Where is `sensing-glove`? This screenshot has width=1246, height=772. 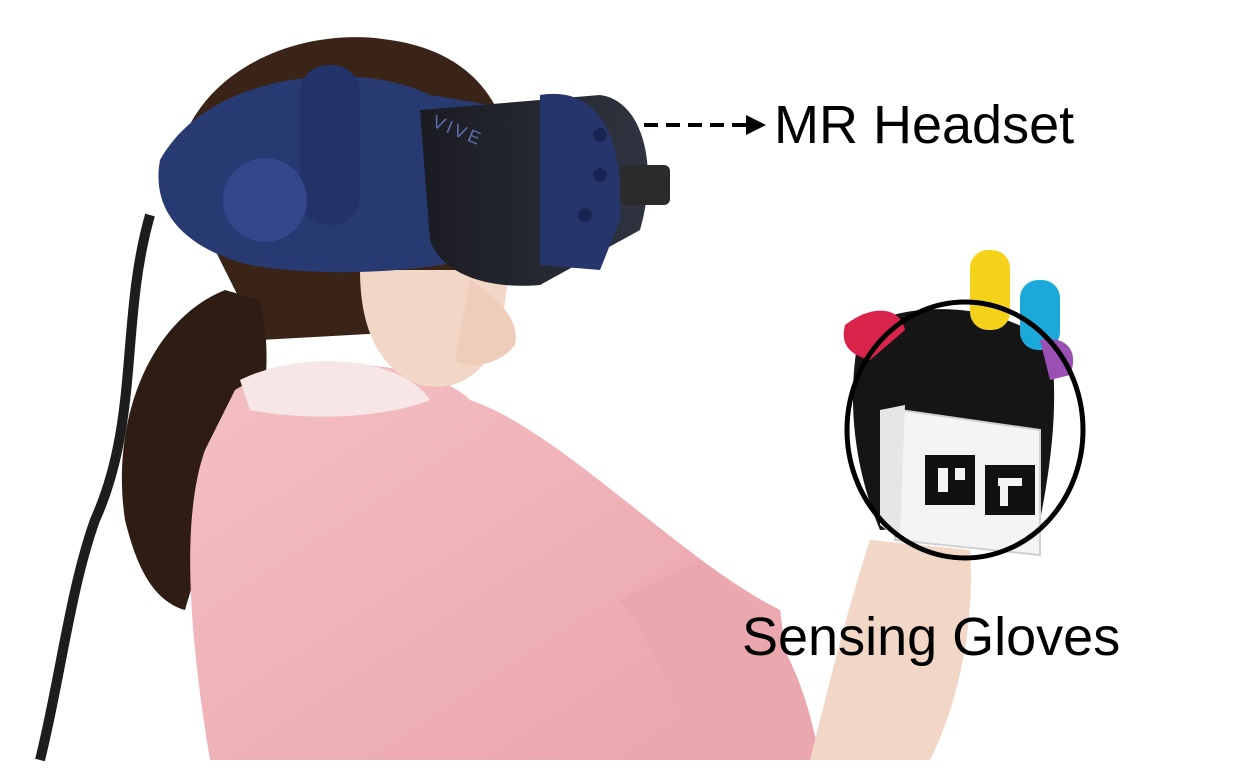 sensing-glove is located at coordinates (958, 403).